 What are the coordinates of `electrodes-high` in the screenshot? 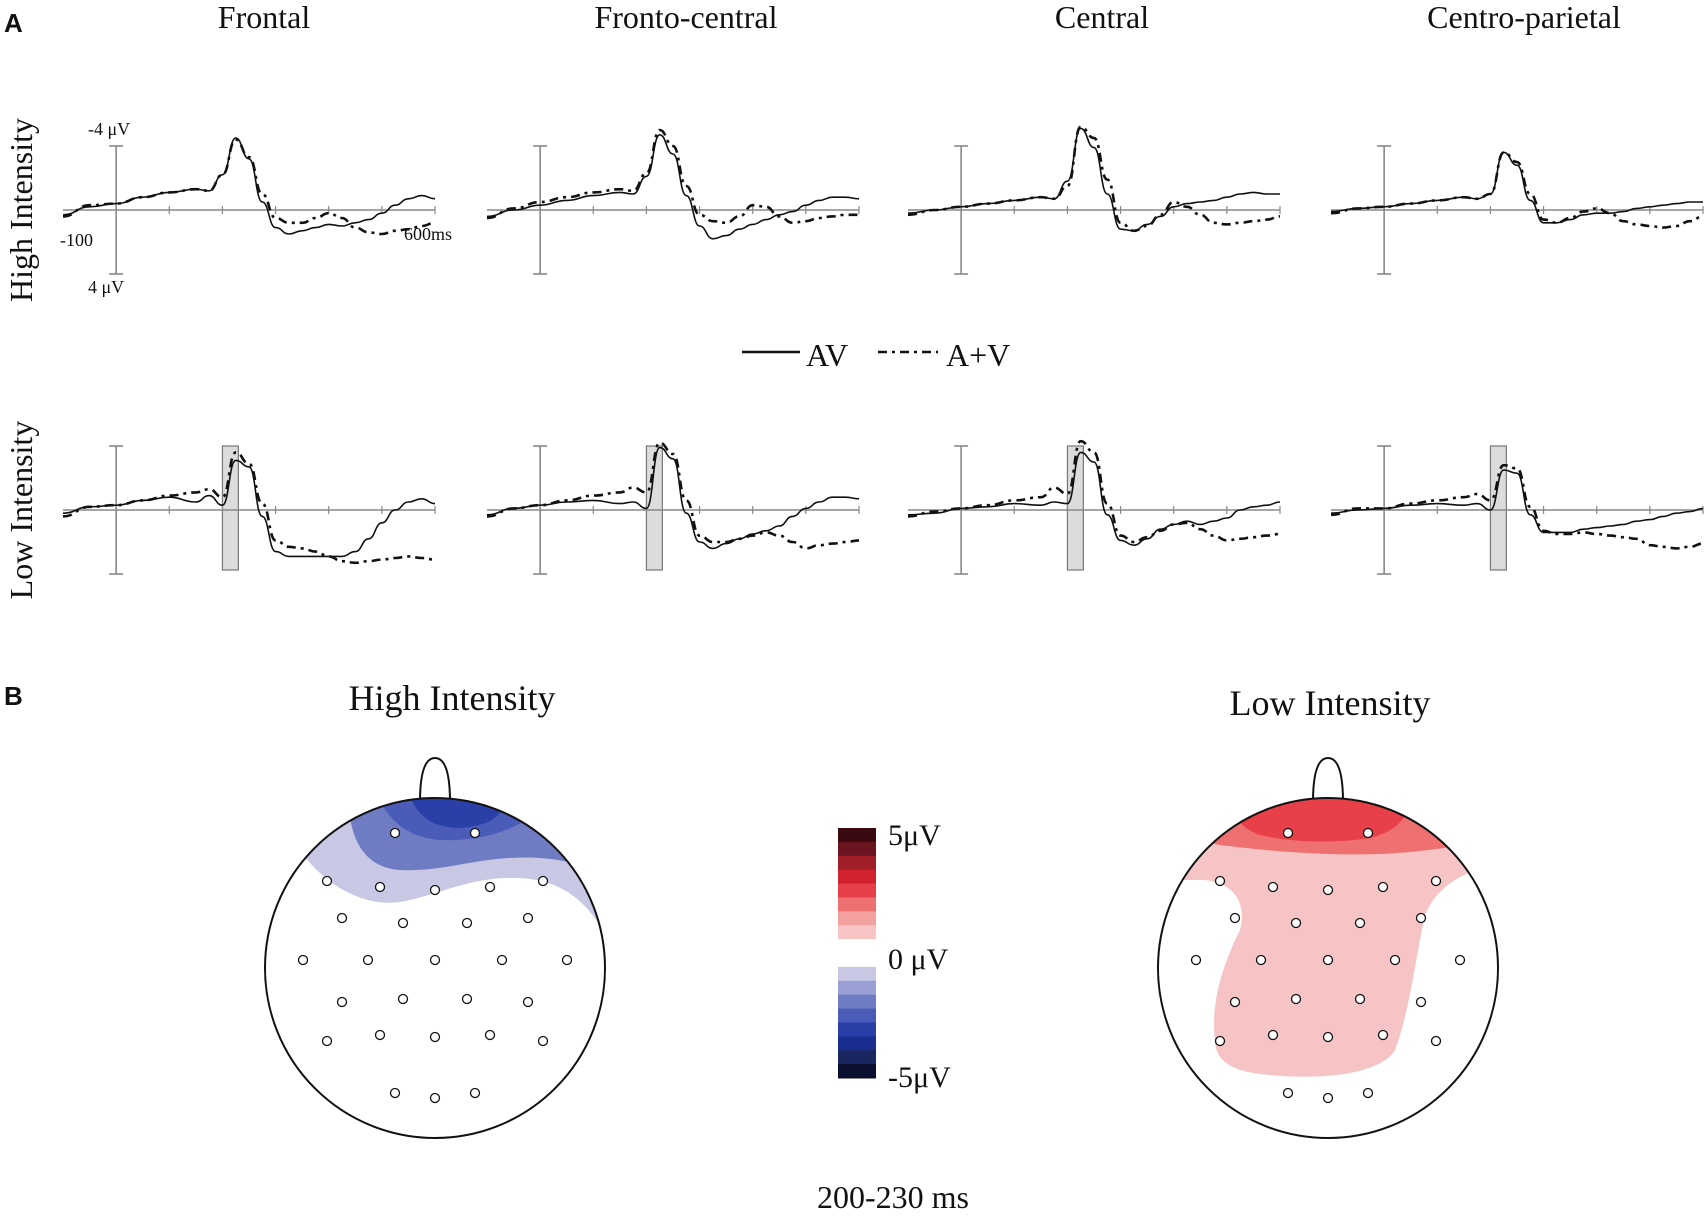 It's located at (435, 965).